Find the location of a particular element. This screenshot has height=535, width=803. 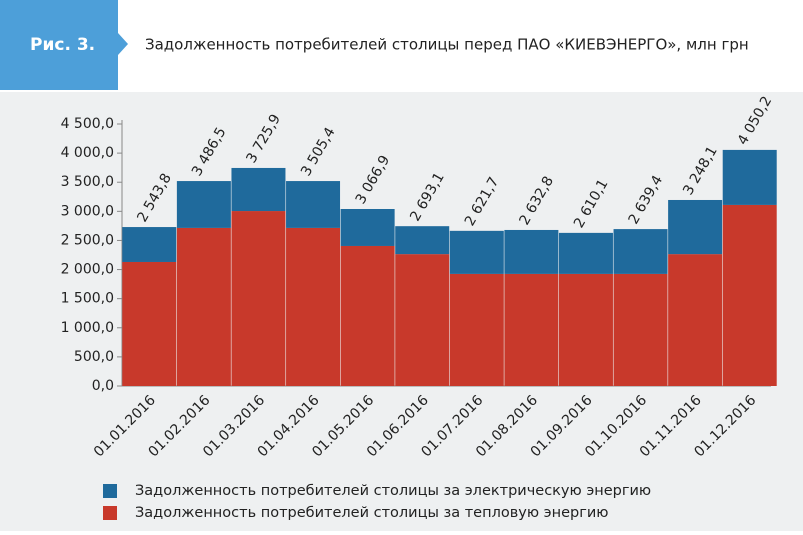

y-tick-label: 3 500,0 is located at coordinates (87, 182).